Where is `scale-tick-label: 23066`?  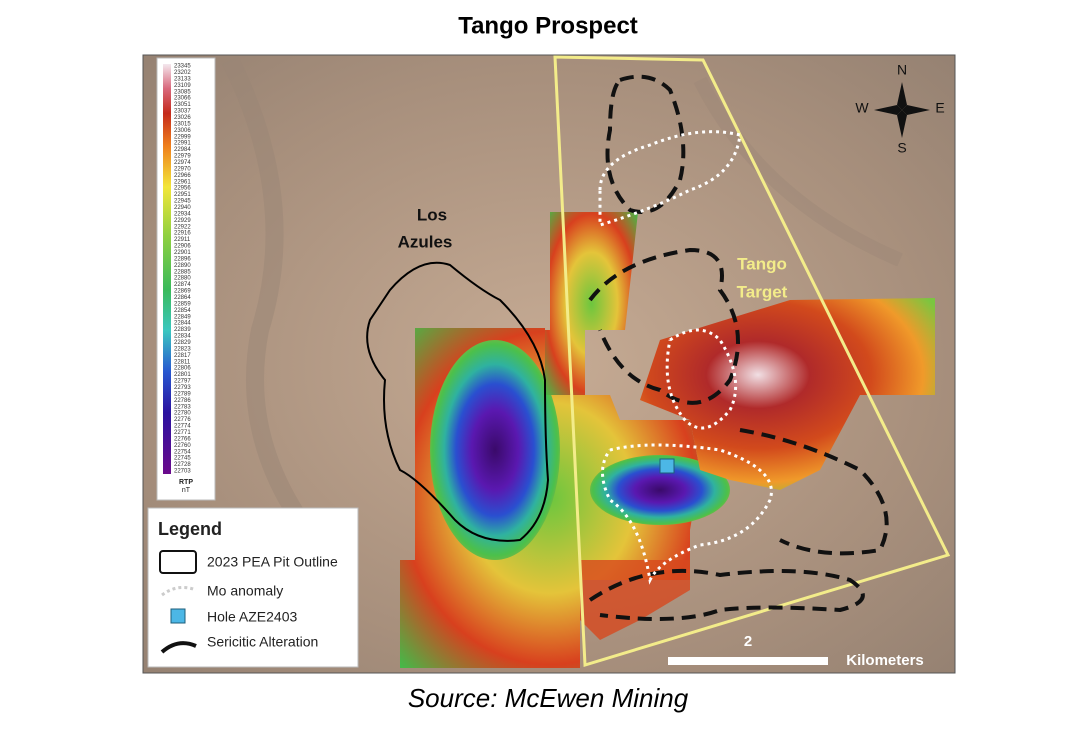
scale-tick-label: 23066 is located at coordinates (182, 99).